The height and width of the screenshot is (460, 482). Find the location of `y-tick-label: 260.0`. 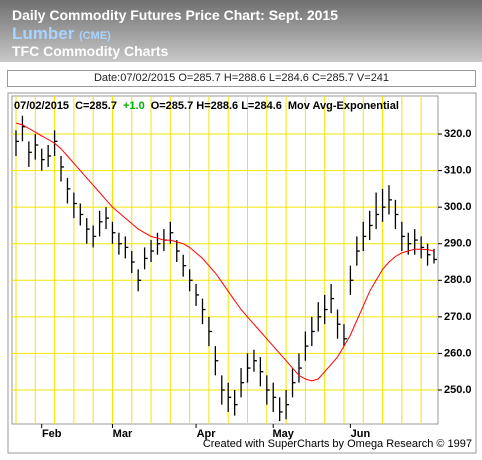

y-tick-label: 260.0 is located at coordinates (458, 353).